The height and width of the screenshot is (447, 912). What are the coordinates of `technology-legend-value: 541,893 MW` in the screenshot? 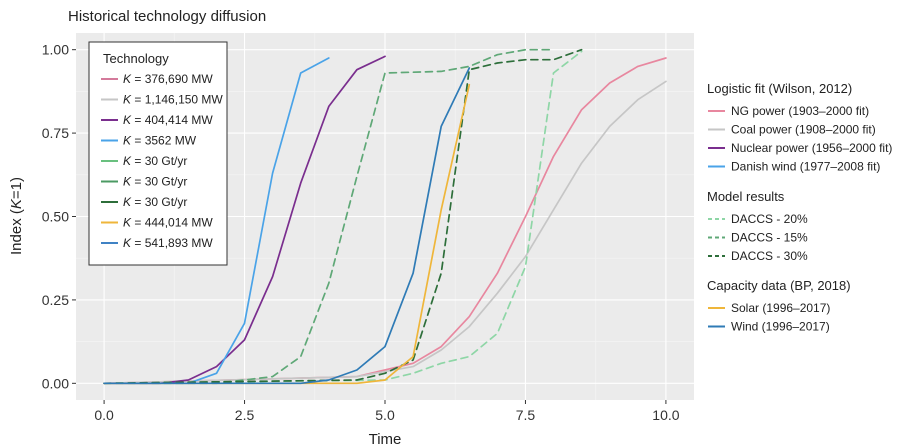 It's located at (179, 243).